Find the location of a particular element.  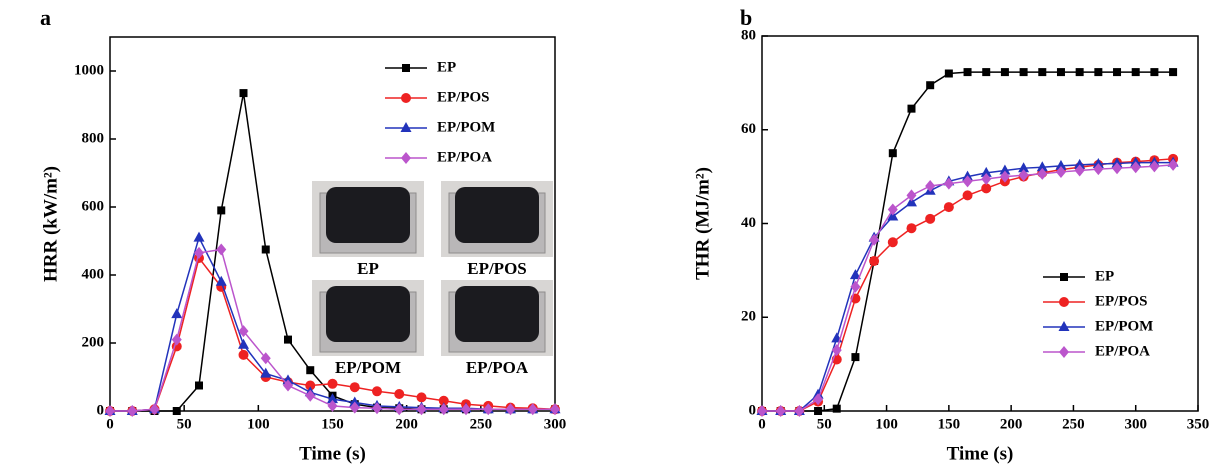

panel-label: b is located at coordinates (746, 17).